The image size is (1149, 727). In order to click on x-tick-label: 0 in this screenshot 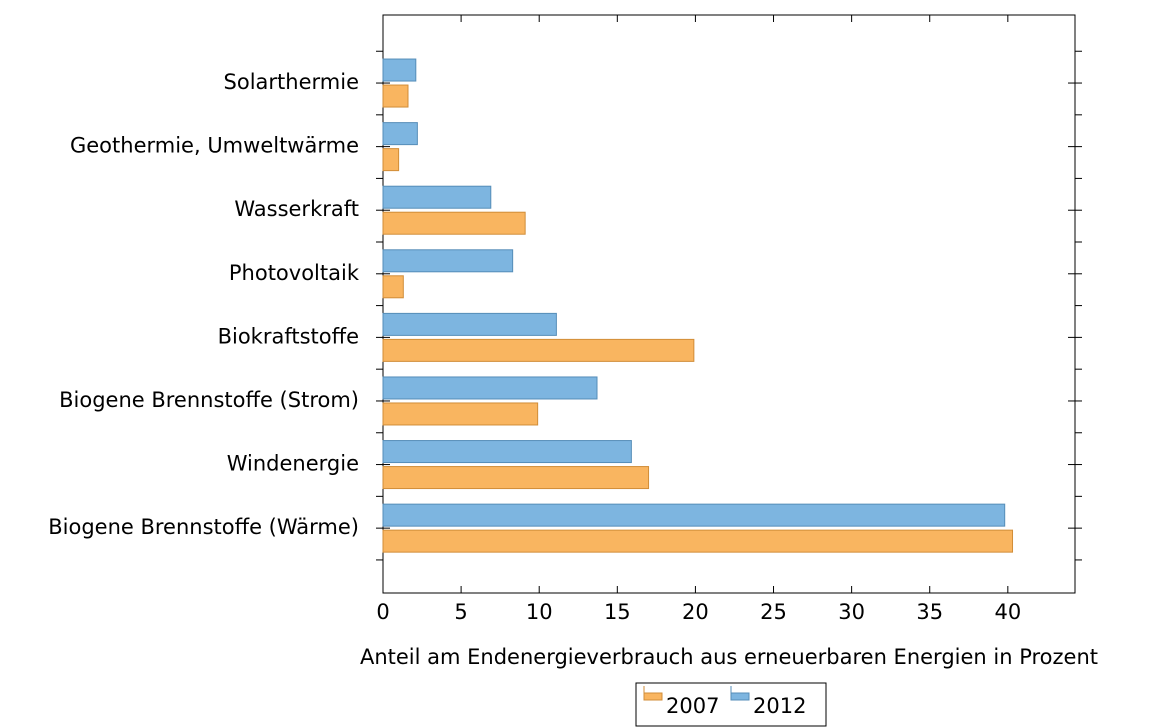, I will do `click(382, 612)`.